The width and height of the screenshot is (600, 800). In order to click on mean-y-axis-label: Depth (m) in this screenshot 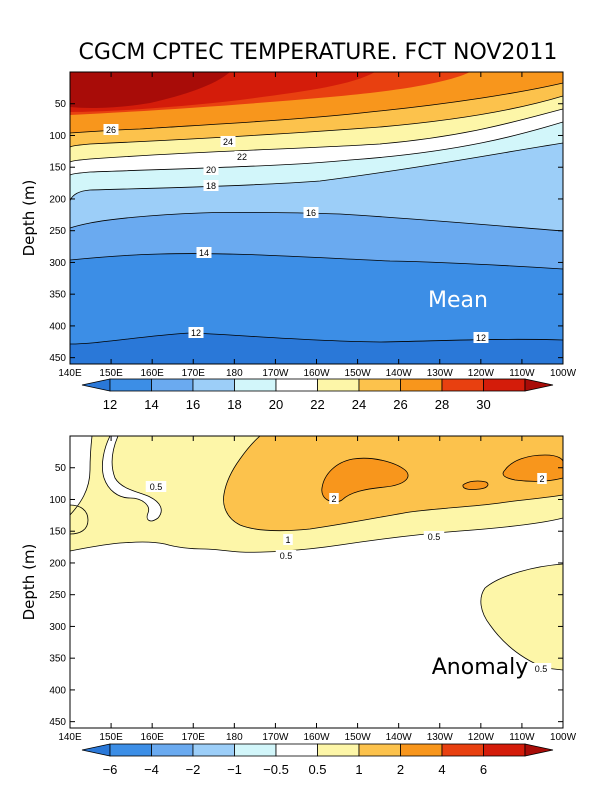, I will do `click(29, 218)`.